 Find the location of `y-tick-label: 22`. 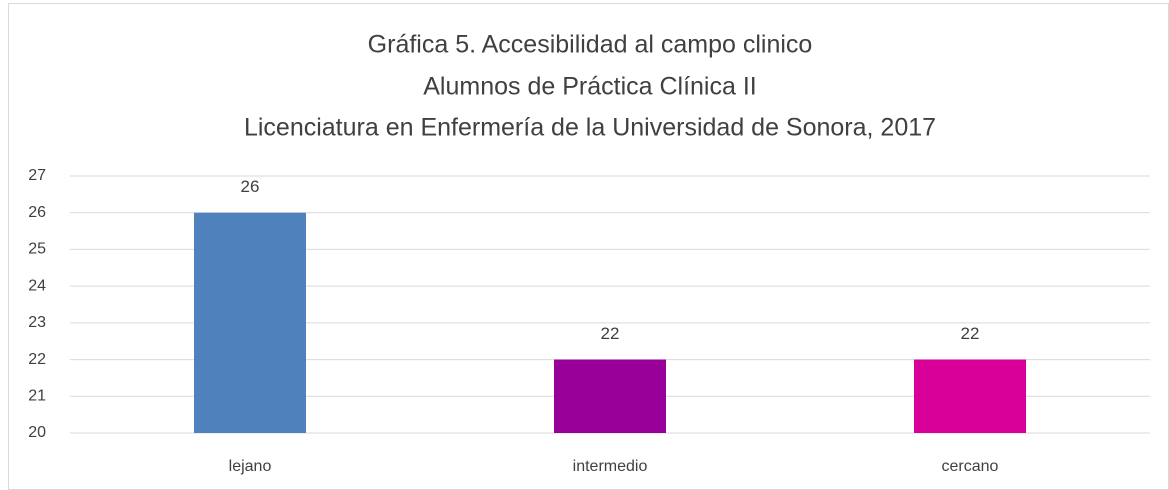

y-tick-label: 22 is located at coordinates (37, 359).